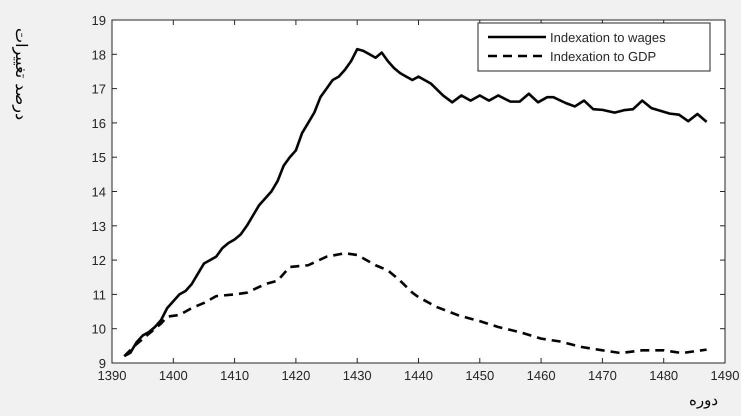 Image resolution: width=741 pixels, height=416 pixels. Describe the element at coordinates (418, 375) in the screenshot. I see `x-tick-label: 1440` at that location.